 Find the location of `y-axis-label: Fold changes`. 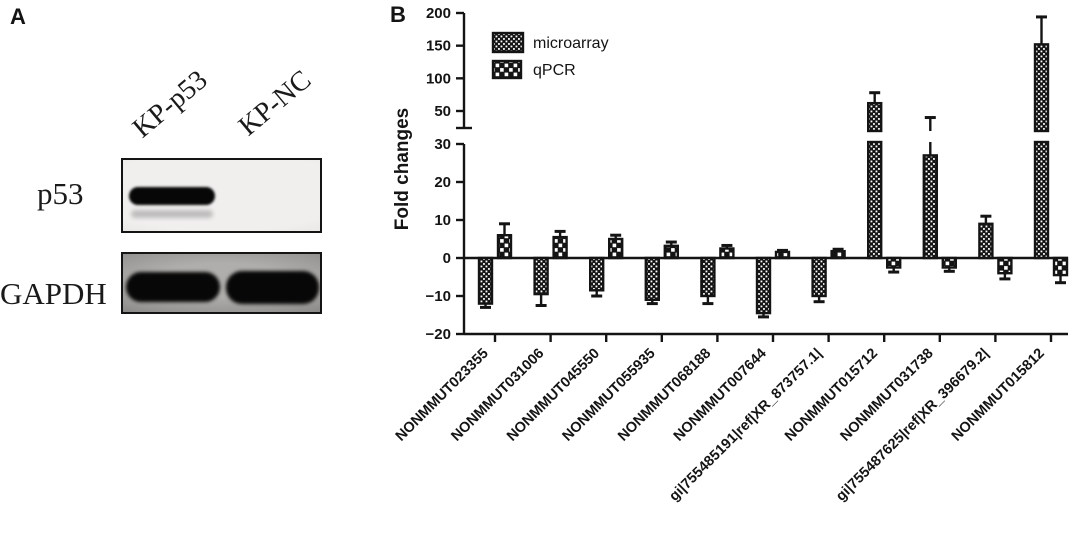

y-axis-label: Fold changes is located at coordinates (402, 169).